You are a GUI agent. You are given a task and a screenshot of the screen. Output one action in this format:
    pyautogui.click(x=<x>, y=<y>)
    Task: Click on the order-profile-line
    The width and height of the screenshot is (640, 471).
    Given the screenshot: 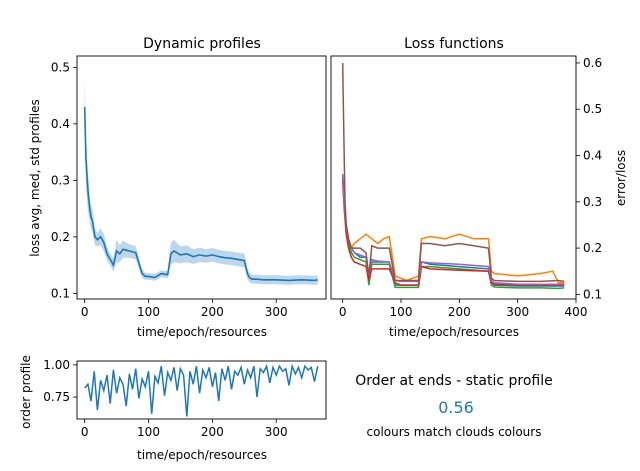 What is the action you would take?
    pyautogui.click(x=201, y=390)
    